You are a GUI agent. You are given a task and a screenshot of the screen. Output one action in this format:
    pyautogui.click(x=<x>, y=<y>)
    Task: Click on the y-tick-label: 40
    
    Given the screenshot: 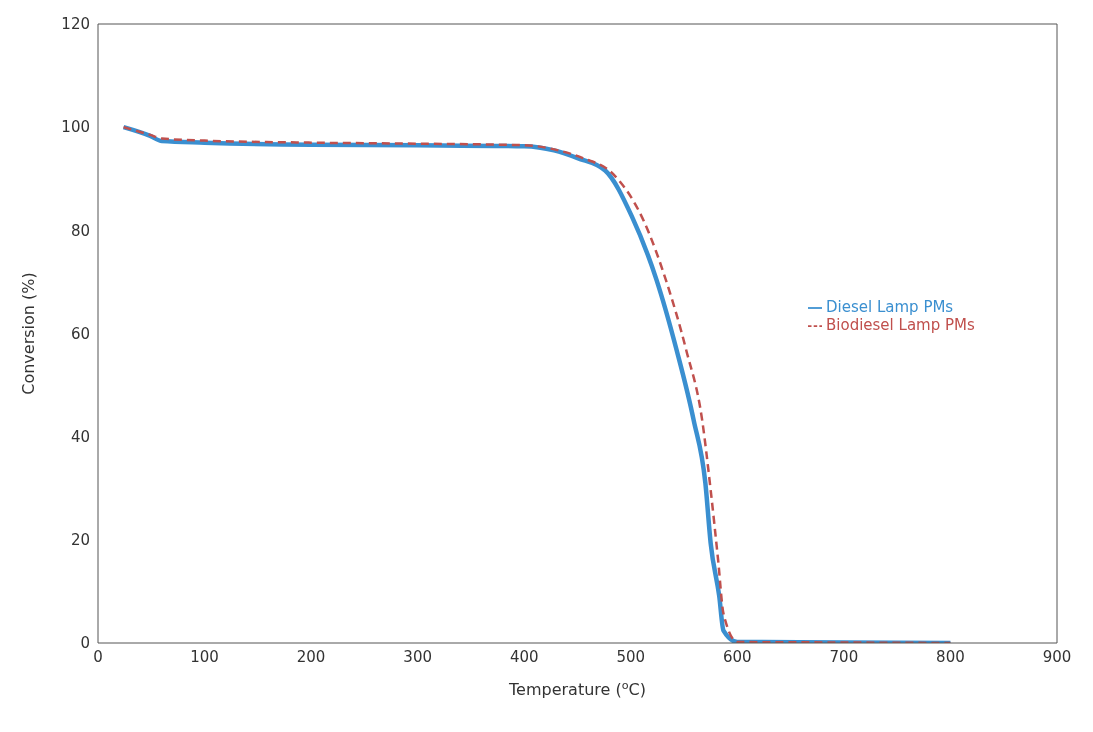 What is the action you would take?
    pyautogui.click(x=80, y=436)
    